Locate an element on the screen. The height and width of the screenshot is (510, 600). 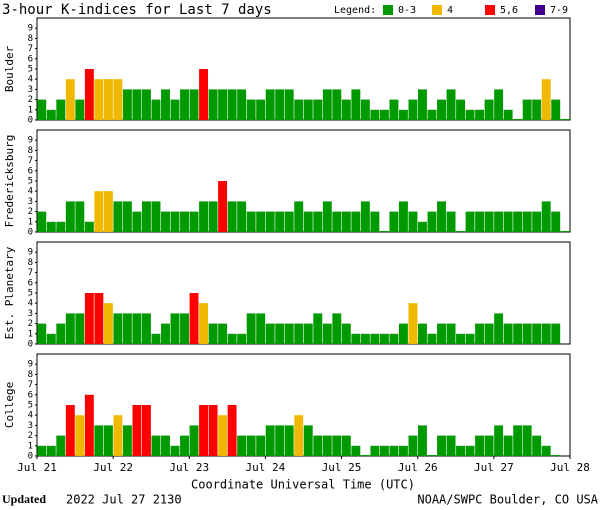
x-tick-label: Jul 23 is located at coordinates (189, 467).